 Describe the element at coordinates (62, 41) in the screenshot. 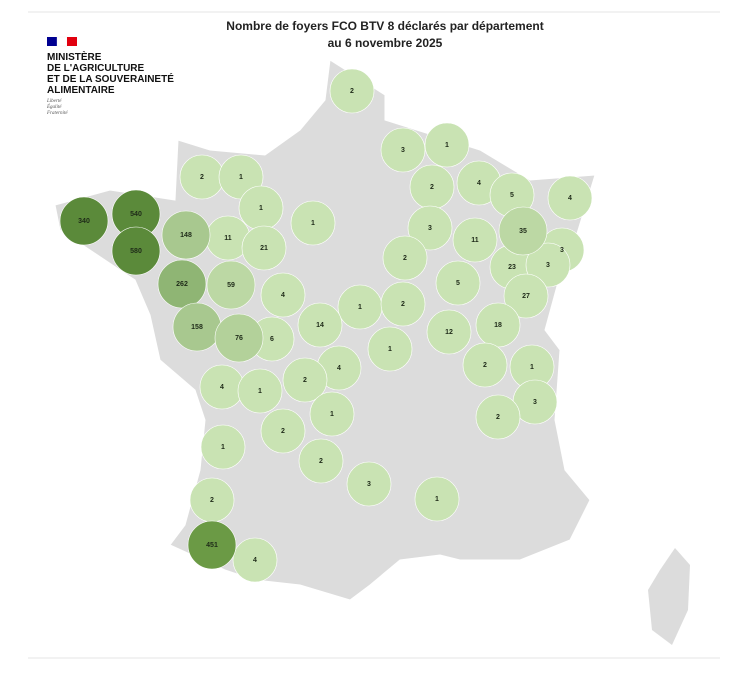

I see `flag` at that location.